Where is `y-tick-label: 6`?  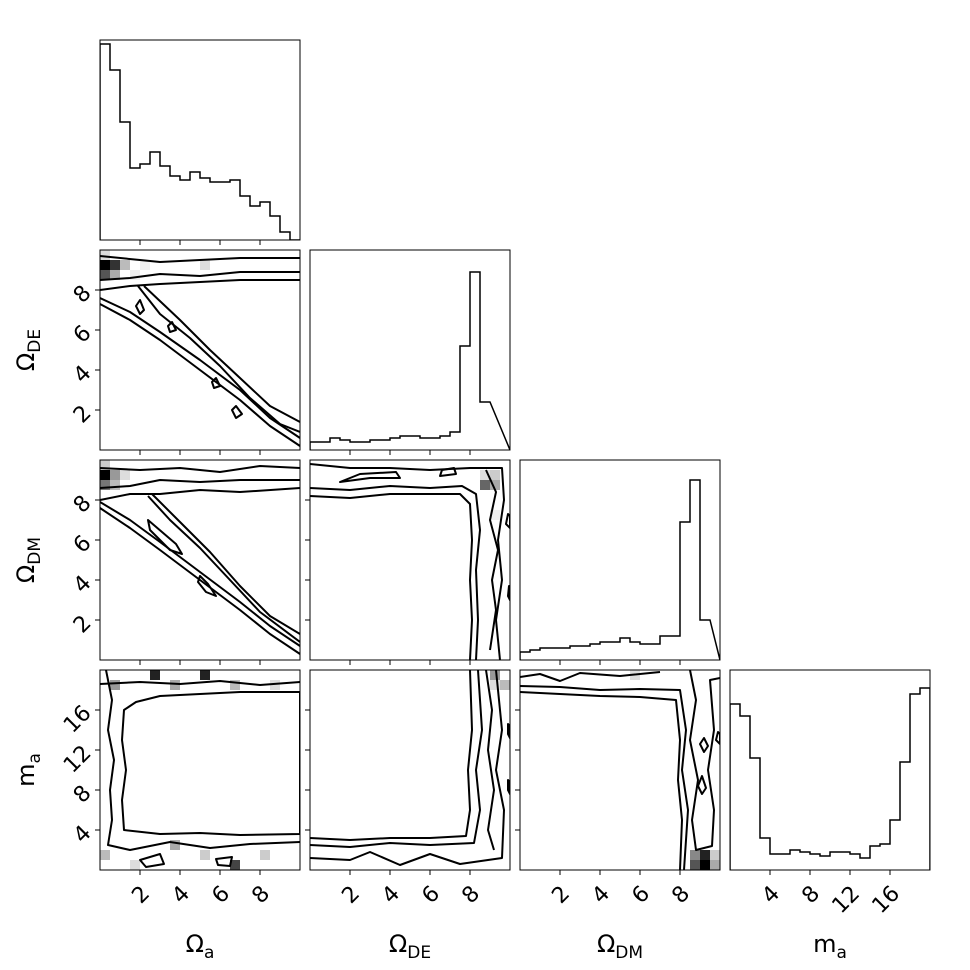
y-tick-label: 6 is located at coordinates (83, 545).